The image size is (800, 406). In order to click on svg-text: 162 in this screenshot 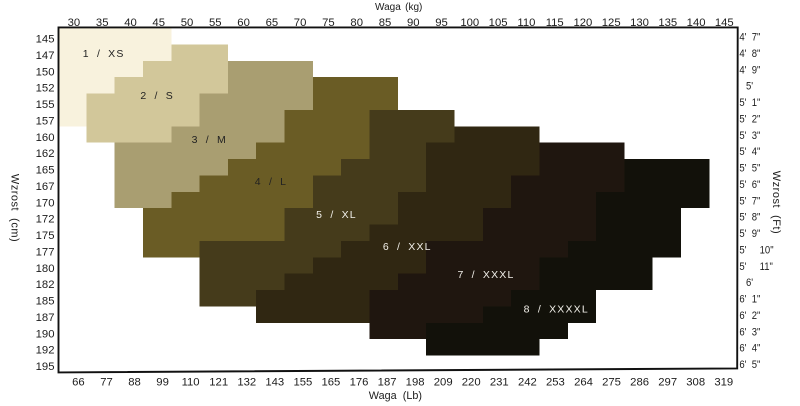, I will do `click(45, 154)`.